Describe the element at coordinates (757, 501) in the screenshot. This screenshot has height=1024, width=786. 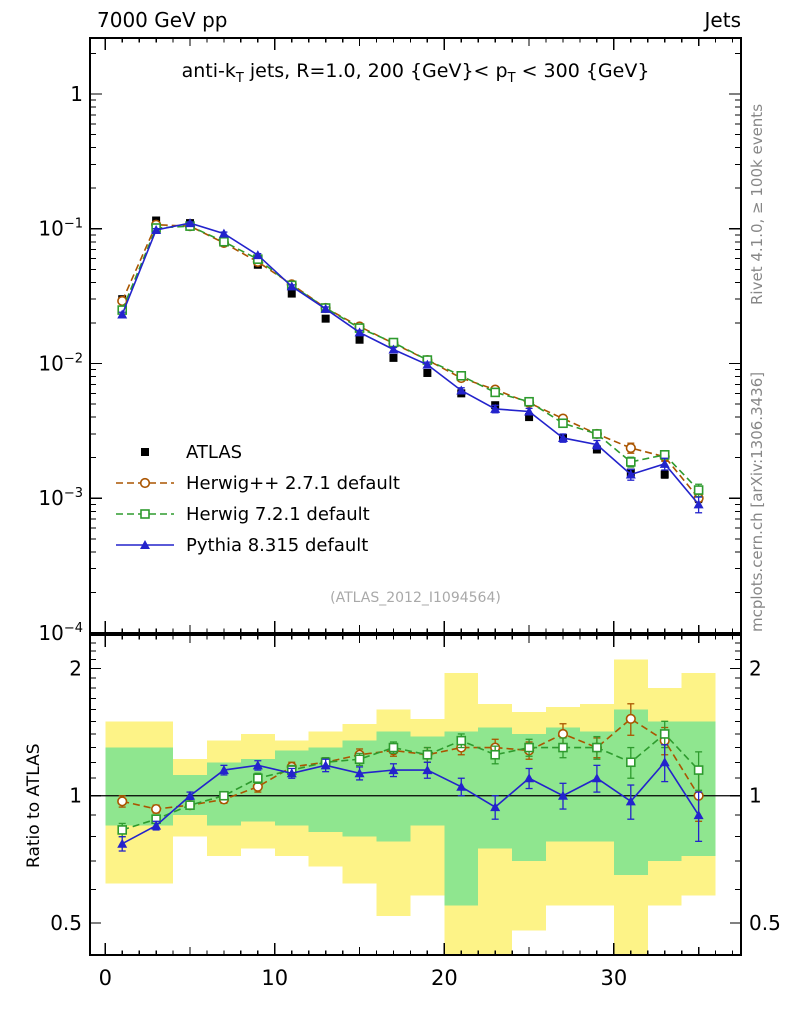
I see `mcplots-reference-label: mcplots.cern.ch [arXiv:1306.3436]` at that location.